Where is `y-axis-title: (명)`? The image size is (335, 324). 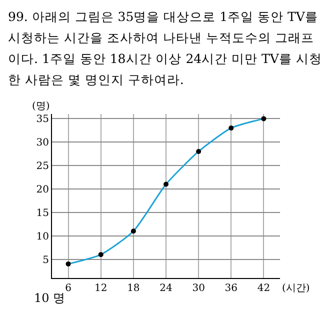
y-axis-title: (명) is located at coordinates (41, 106).